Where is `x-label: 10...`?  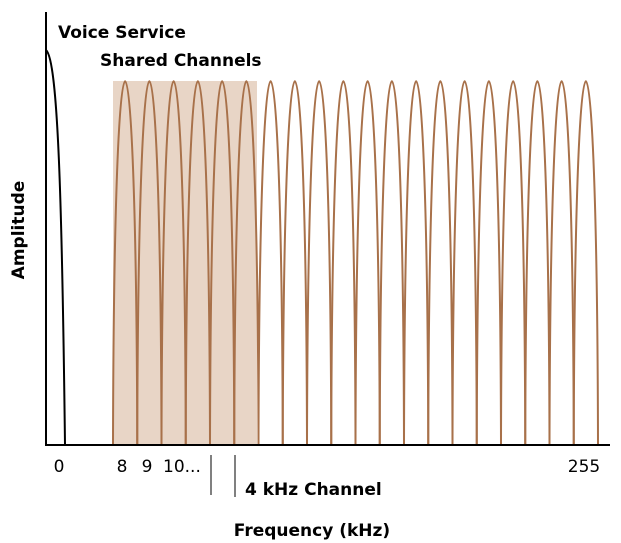
x-label: 10... is located at coordinates (182, 467).